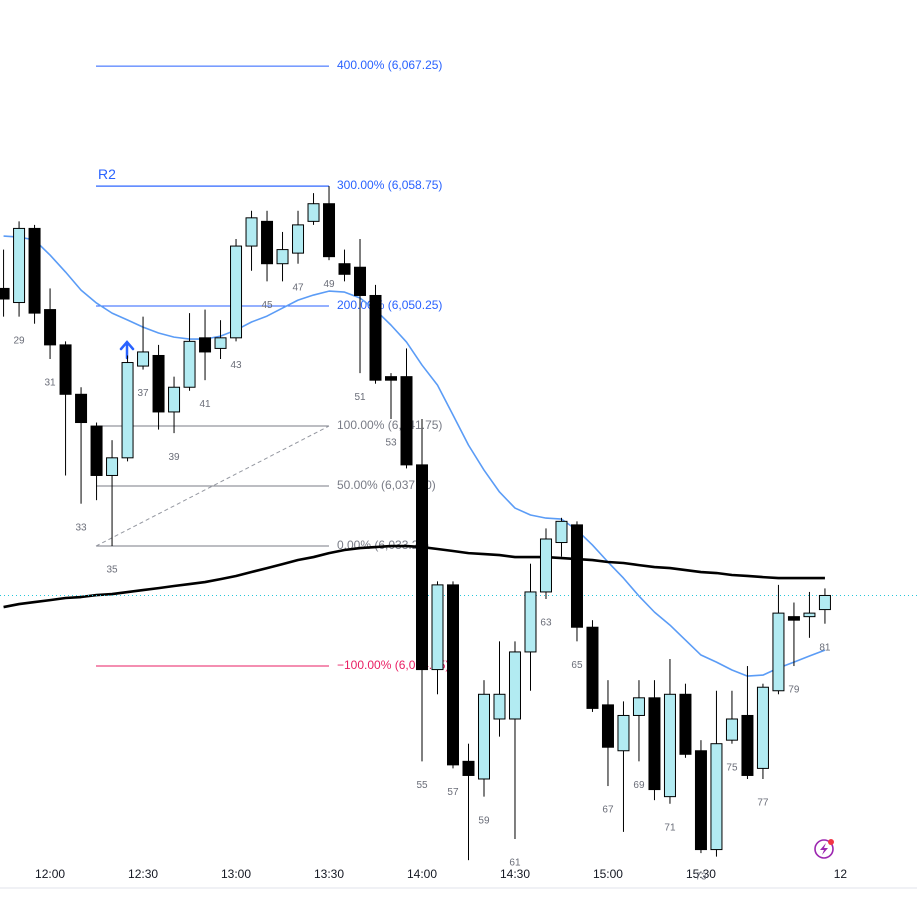 The width and height of the screenshot is (917, 898). What do you see at coordinates (701, 874) in the screenshot?
I see `x-tick-label: 15:30` at bounding box center [701, 874].